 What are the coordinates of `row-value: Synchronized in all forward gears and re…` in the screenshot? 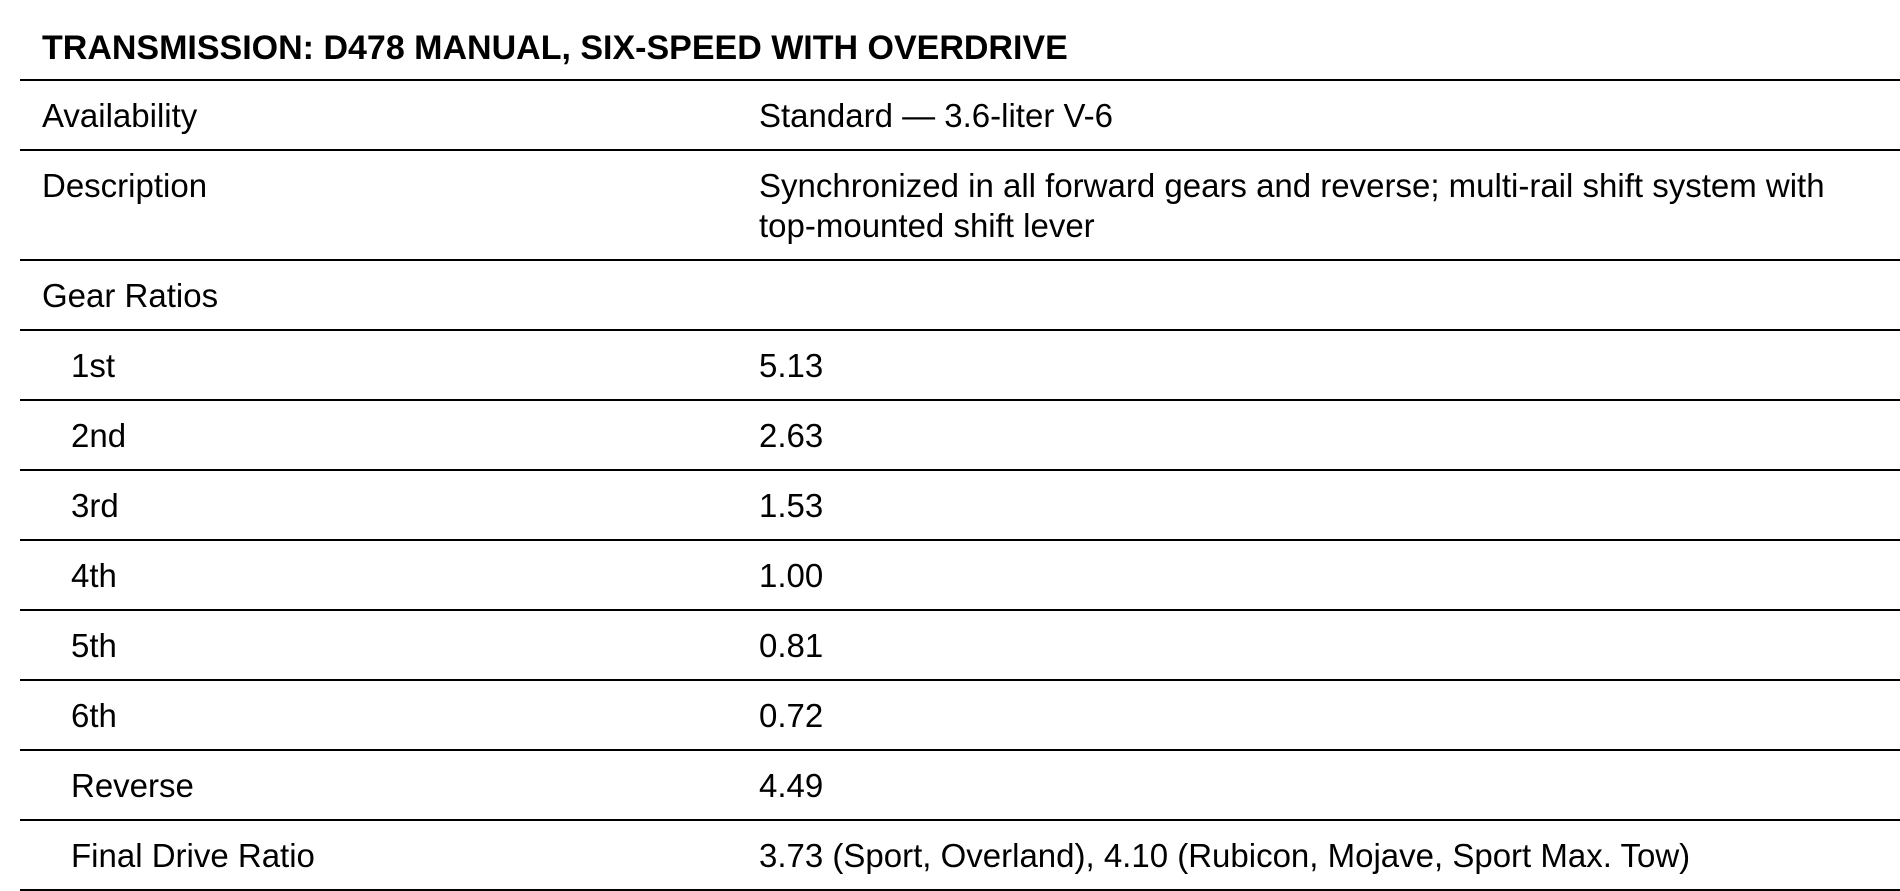 It's located at (1329, 204).